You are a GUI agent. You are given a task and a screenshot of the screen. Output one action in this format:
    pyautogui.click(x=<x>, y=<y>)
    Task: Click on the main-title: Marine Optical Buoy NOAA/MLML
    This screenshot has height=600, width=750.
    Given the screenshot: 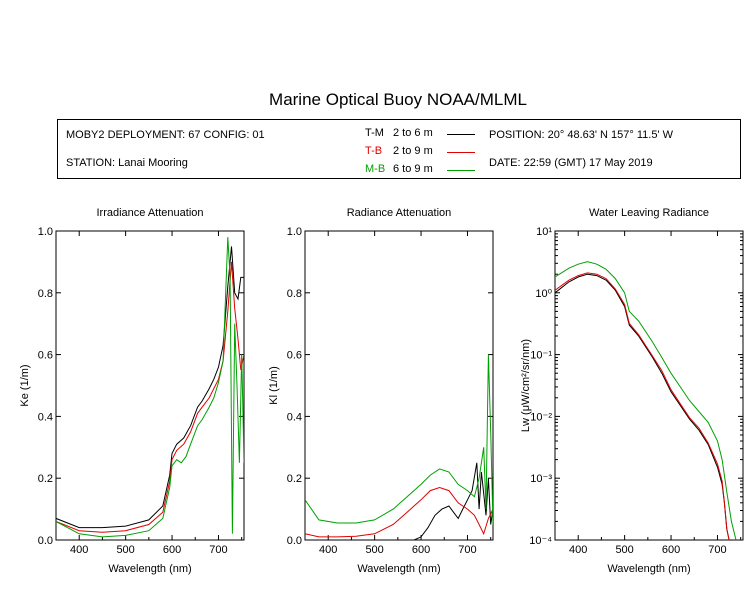 What is the action you would take?
    pyautogui.click(x=398, y=99)
    